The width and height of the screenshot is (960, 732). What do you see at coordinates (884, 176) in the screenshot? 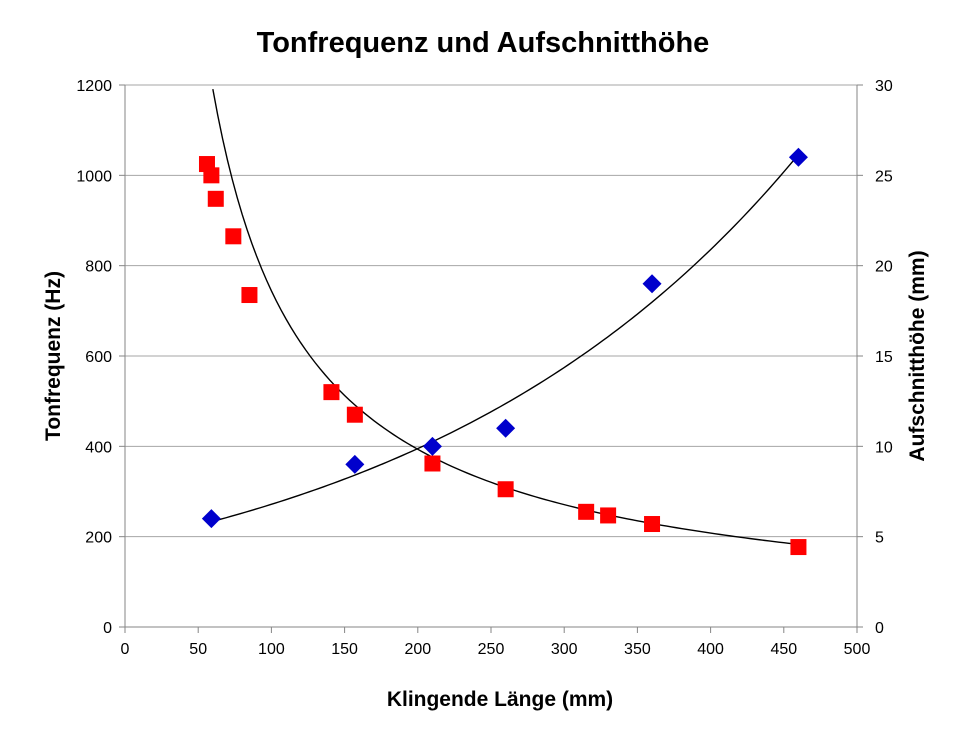
I see `y2-tick-label: 25` at bounding box center [884, 176].